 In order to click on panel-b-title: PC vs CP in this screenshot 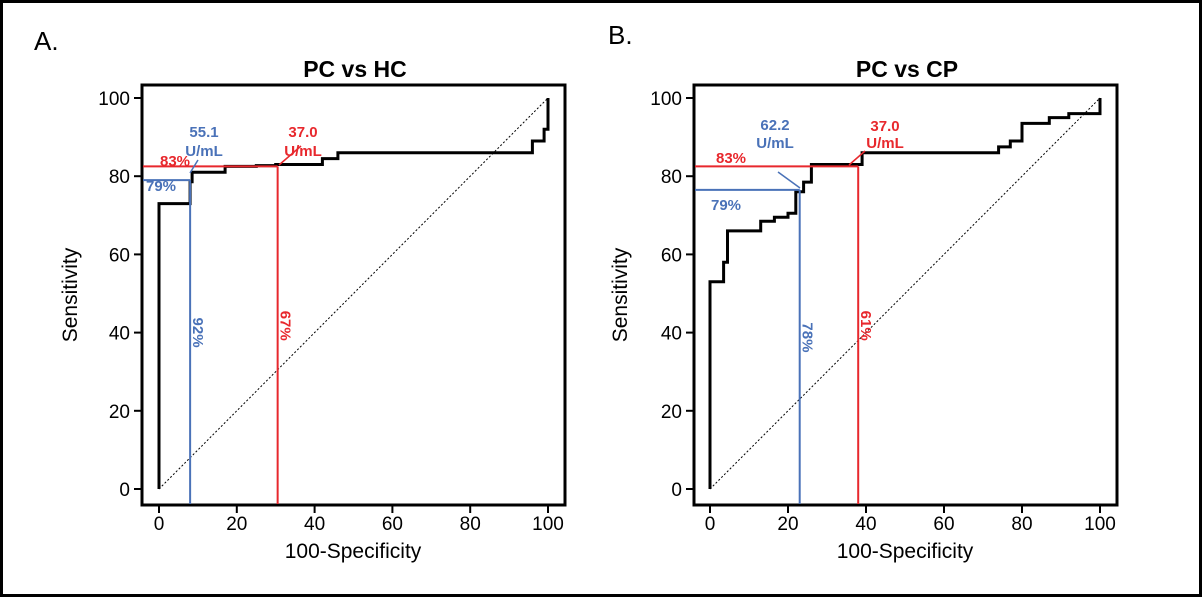, I will do `click(907, 69)`.